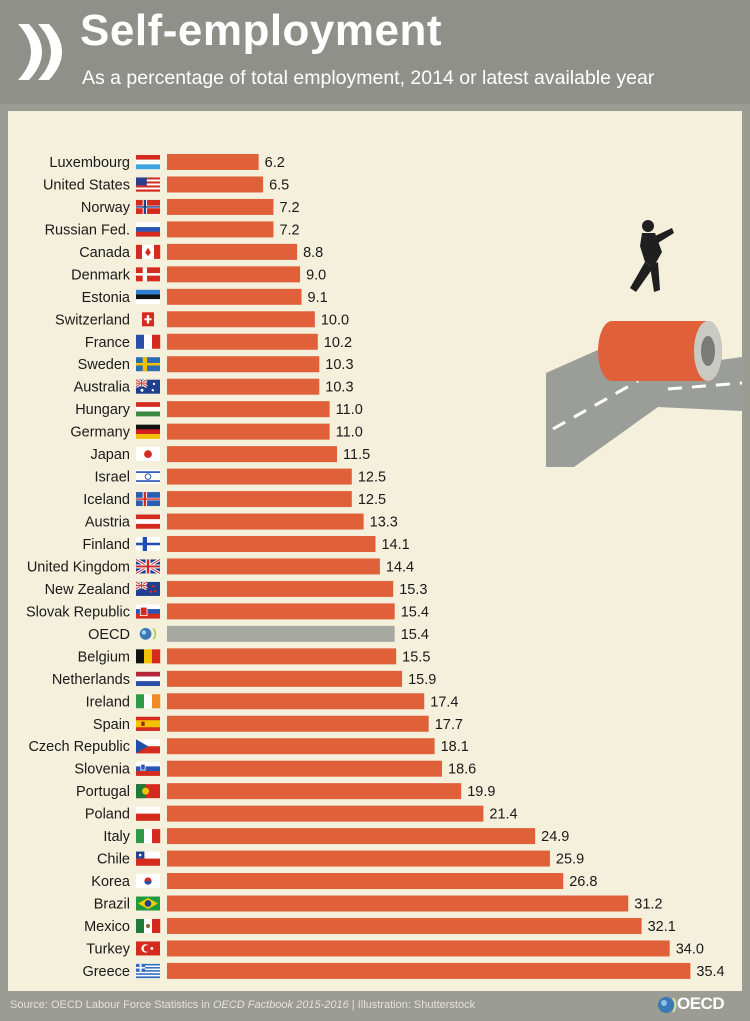 This screenshot has height=1021, width=750. Describe the element at coordinates (422, 680) in the screenshot. I see `value-label: 15.9` at that location.